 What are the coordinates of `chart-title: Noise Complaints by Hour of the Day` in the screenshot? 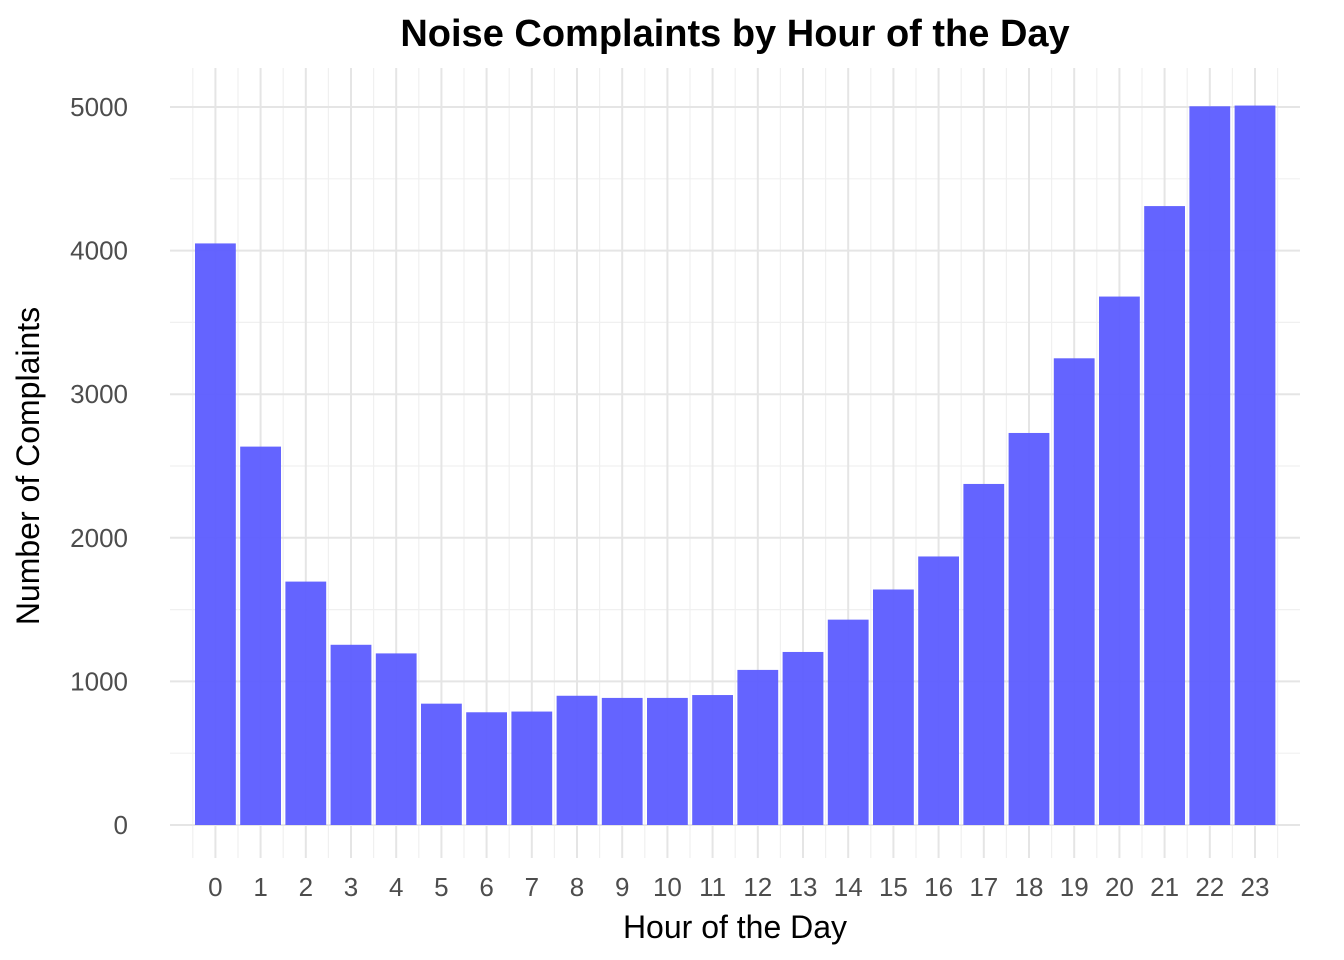 It's located at (734, 34).